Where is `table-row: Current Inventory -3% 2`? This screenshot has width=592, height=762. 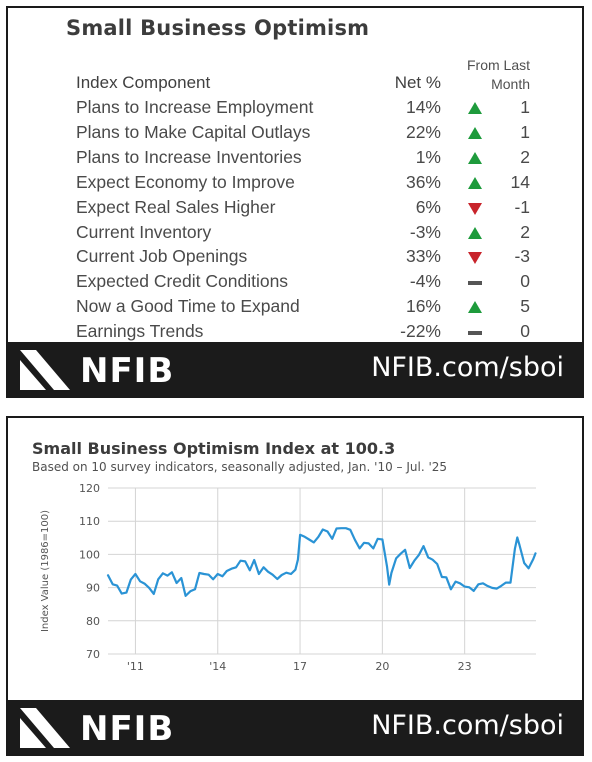 table-row: Current Inventory -3% 2 is located at coordinates (306, 232).